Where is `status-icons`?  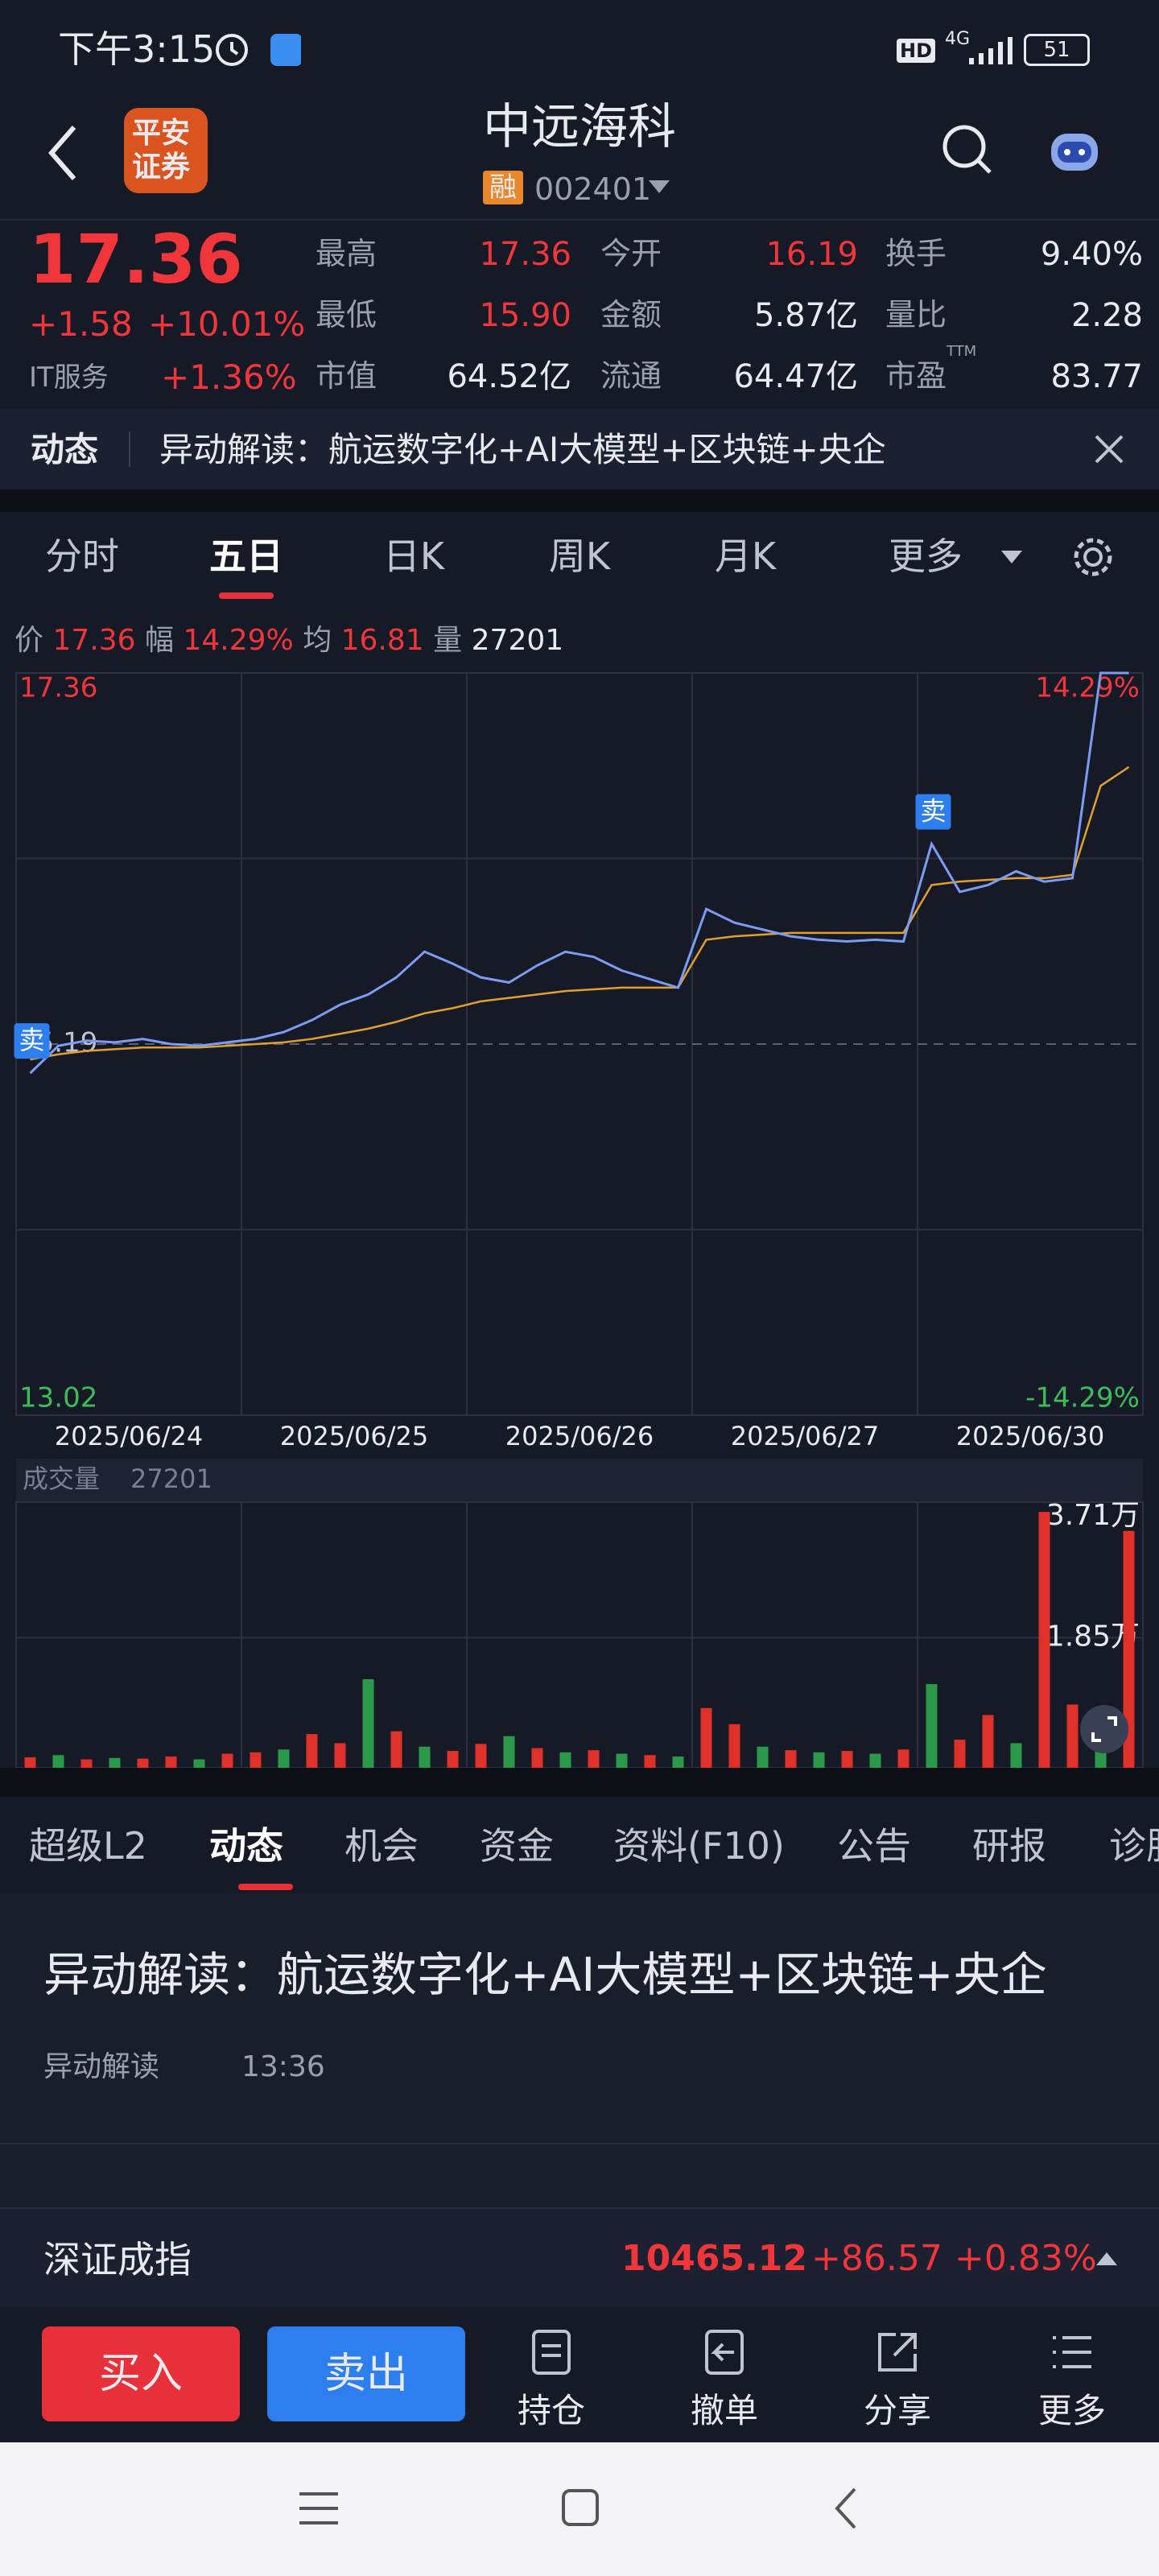 status-icons is located at coordinates (258, 50).